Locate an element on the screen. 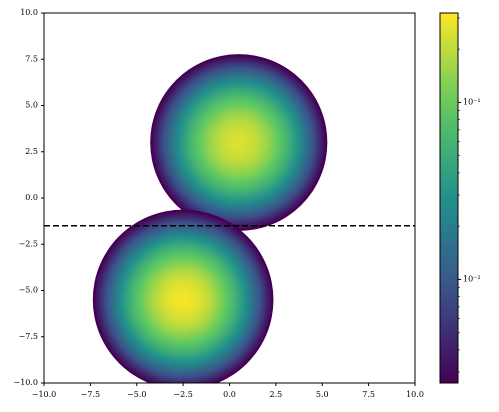  y-tick-label: −2.5 is located at coordinates (28, 243).